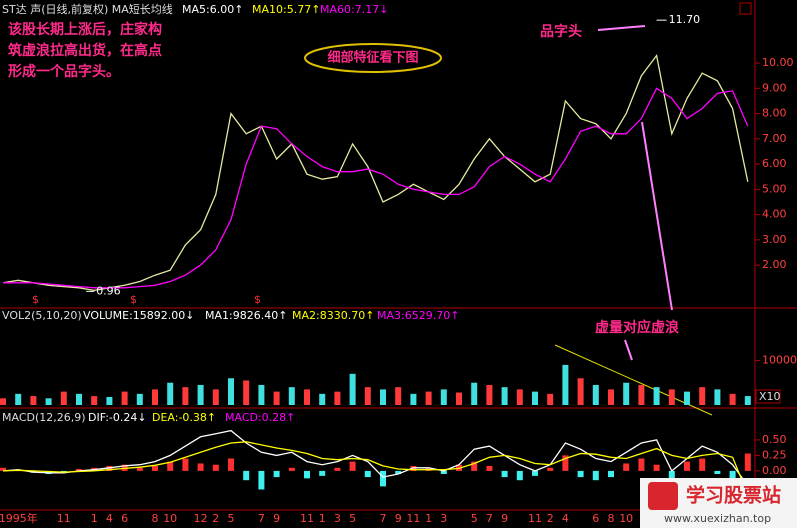 This screenshot has height=528, width=797. What do you see at coordinates (774, 163) in the screenshot?
I see `y-tick-label: 6.00` at bounding box center [774, 163].